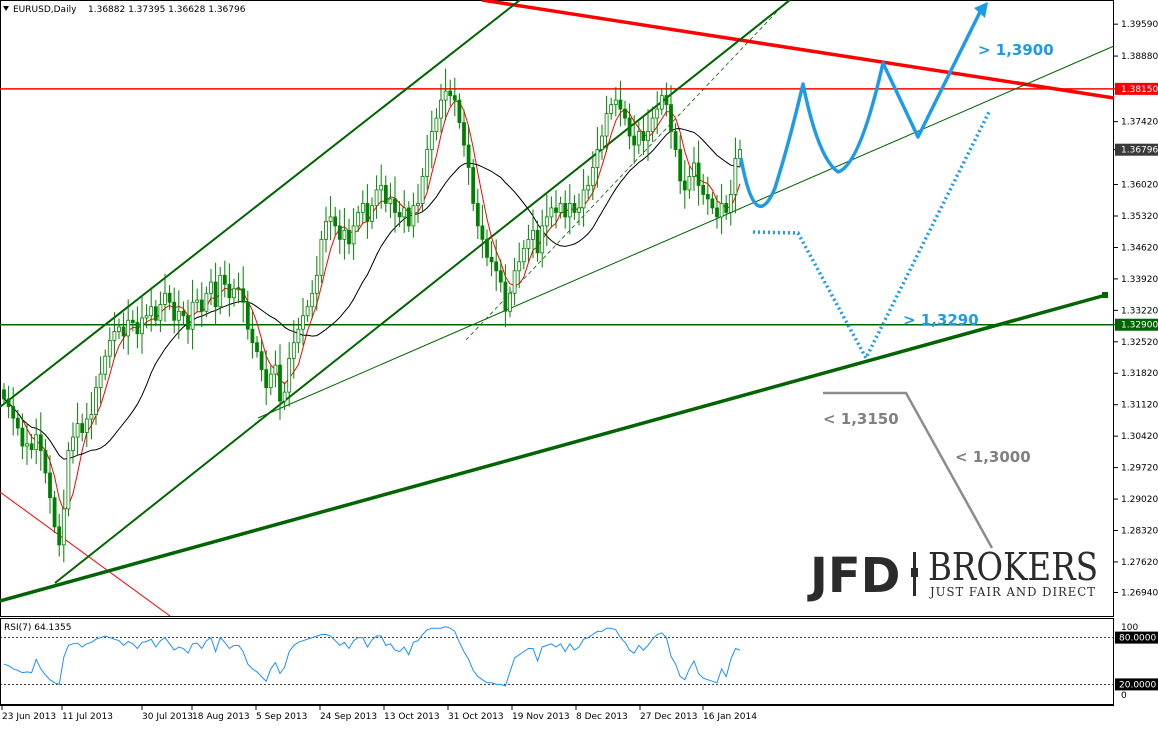 Image resolution: width=1158 pixels, height=731 pixels. Describe the element at coordinates (1139, 326) in the screenshot. I see `price-tick-label: 1.32900` at that location.